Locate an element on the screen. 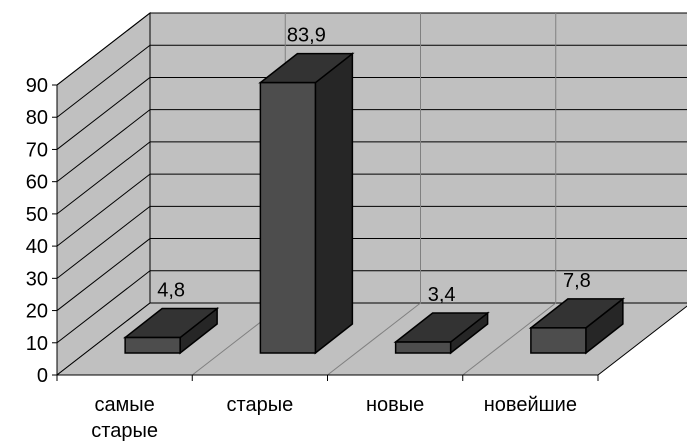 Image resolution: width=687 pixels, height=441 pixels. y-tick-label: 60 is located at coordinates (37, 183).